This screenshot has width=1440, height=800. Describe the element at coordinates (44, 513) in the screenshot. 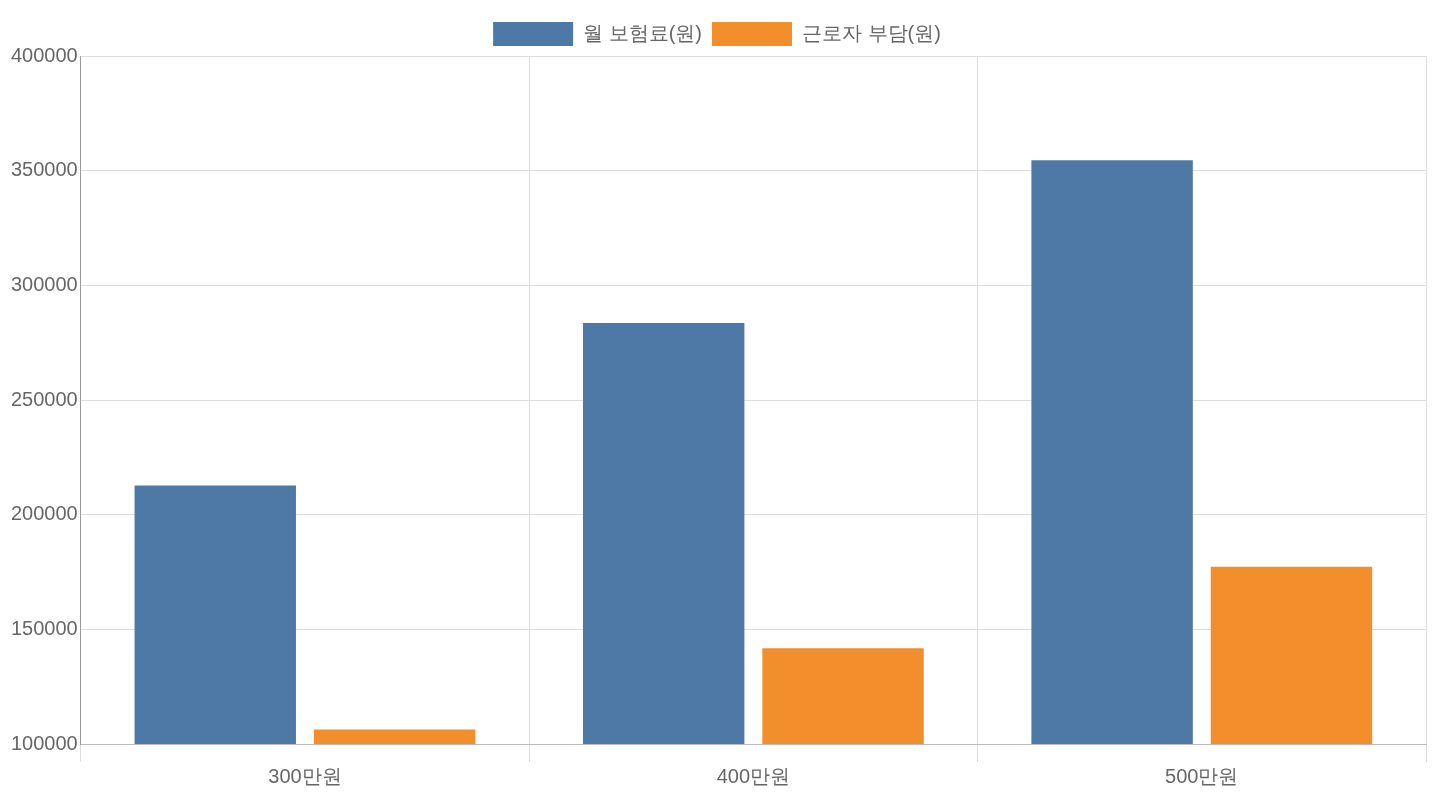

I see `y-tick-label: 200000` at that location.